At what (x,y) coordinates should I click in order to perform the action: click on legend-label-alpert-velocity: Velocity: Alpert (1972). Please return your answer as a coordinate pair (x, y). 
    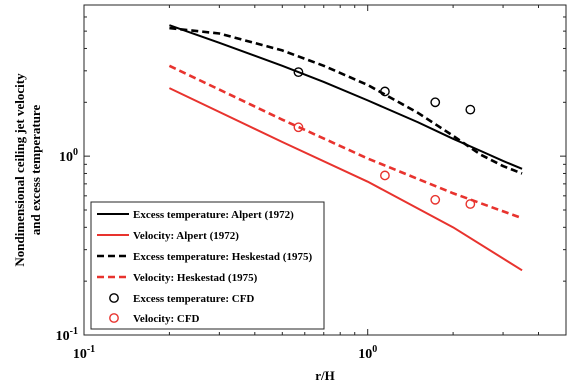
    Looking at the image, I should click on (186, 236).